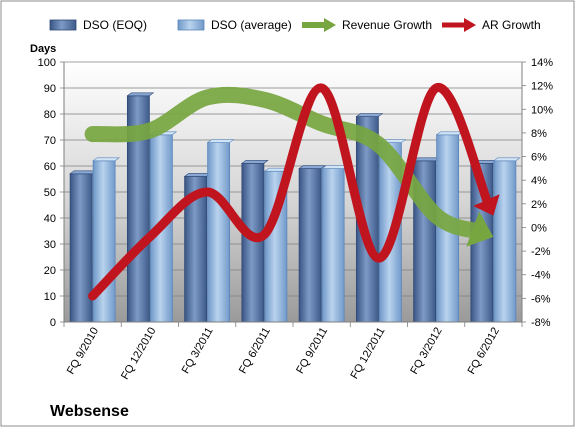  Describe the element at coordinates (539, 181) in the screenshot. I see `y2-tick-label: 4%` at that location.